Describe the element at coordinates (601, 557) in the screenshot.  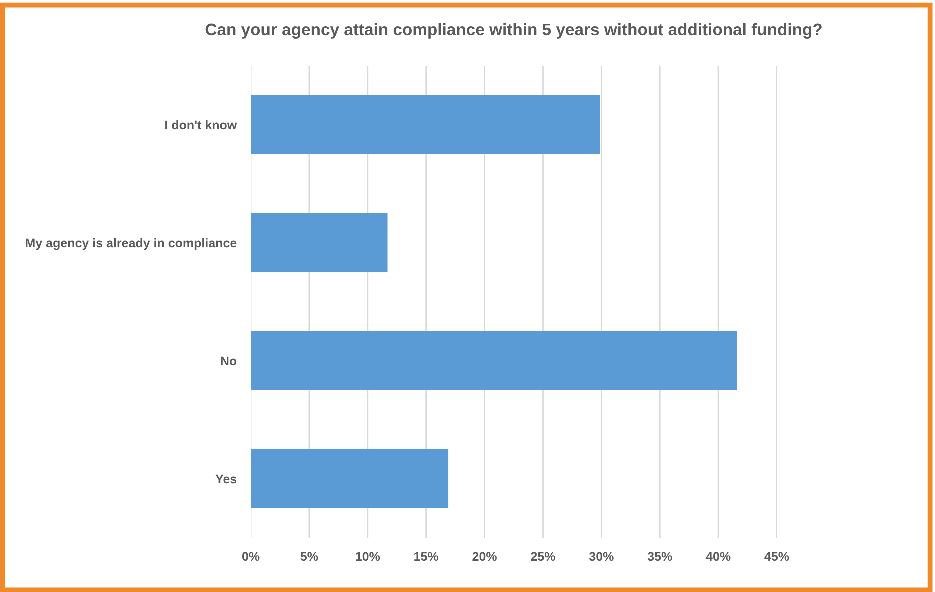
I see `x-tick-label: 30%` at that location.